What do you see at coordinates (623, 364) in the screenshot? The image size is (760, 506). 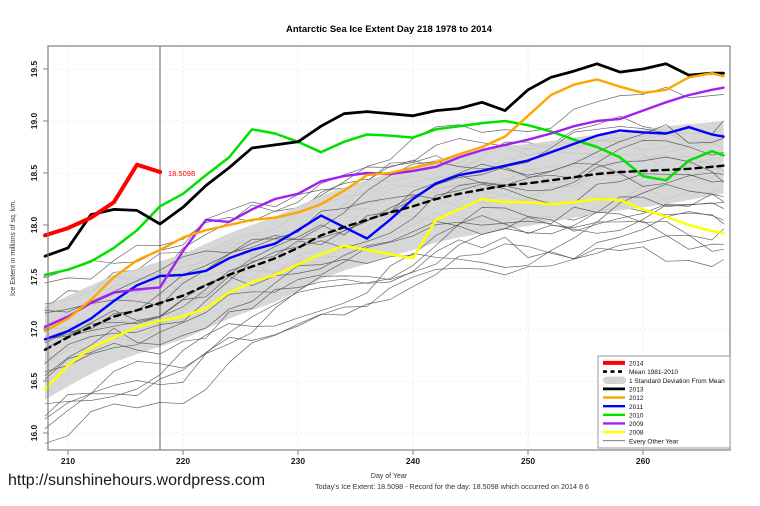 I see `legend-item: 2014` at bounding box center [623, 364].